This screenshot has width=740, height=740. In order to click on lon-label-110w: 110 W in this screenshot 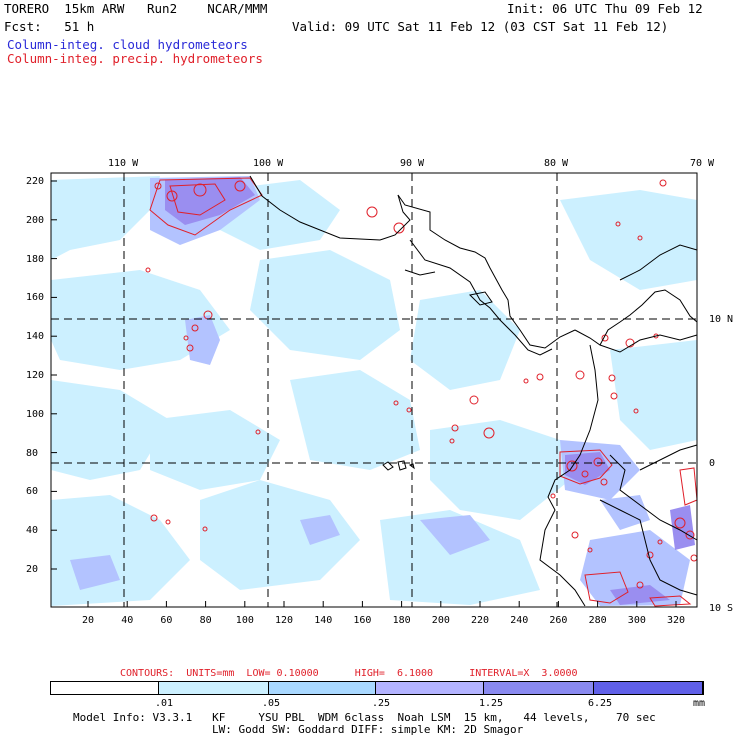, I will do `click(123, 163)`.